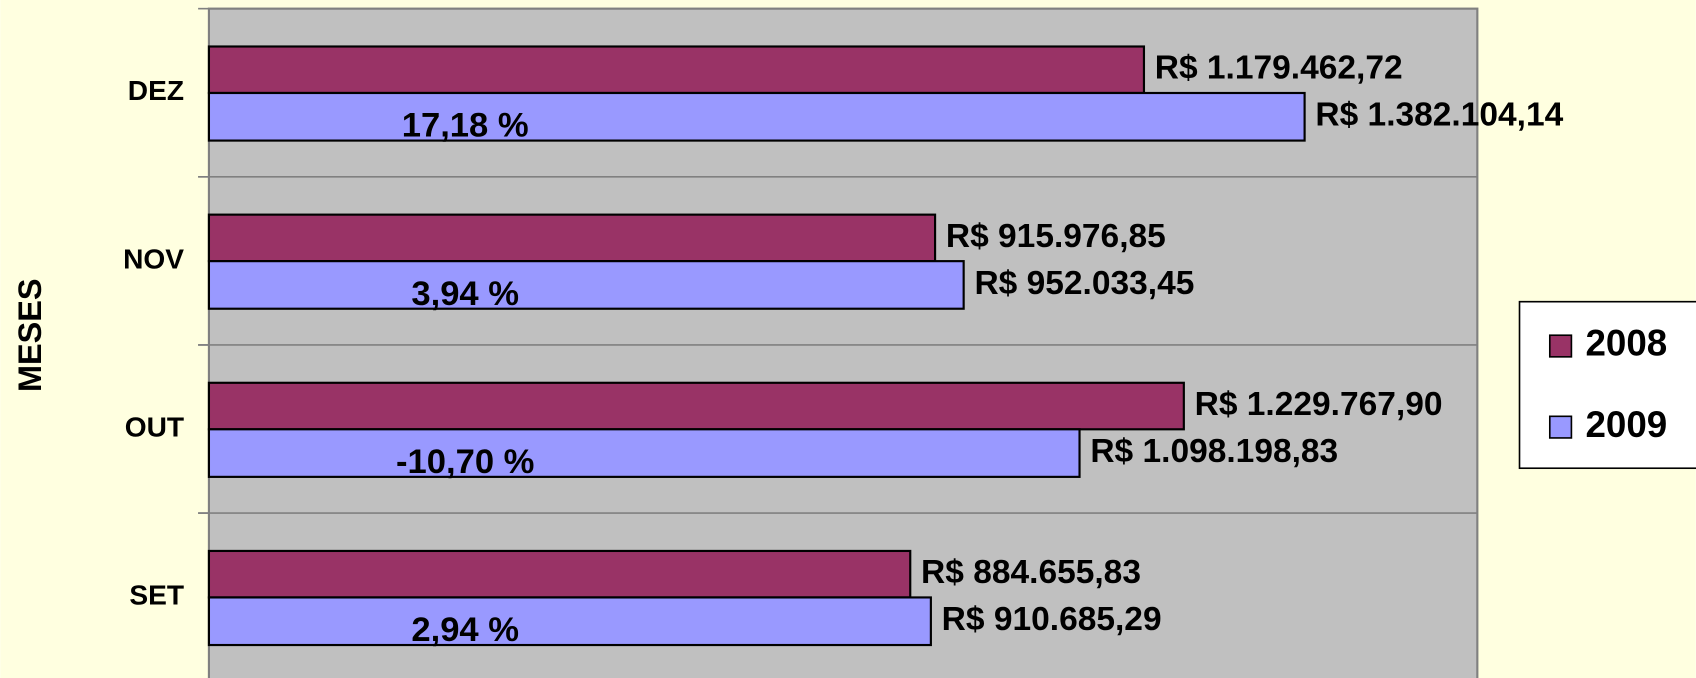 Image resolution: width=1696 pixels, height=678 pixels. Describe the element at coordinates (1626, 424) in the screenshot. I see `legend-label: 2009` at that location.